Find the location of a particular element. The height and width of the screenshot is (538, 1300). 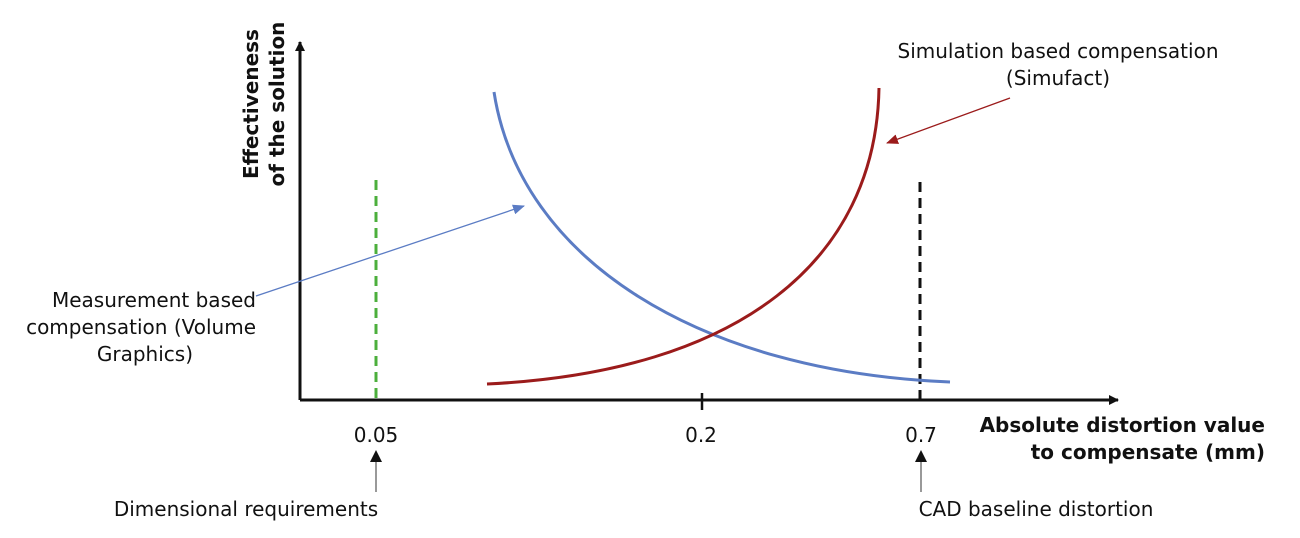

cad-baseline-label: CAD baseline distortion is located at coordinates (1036, 509).